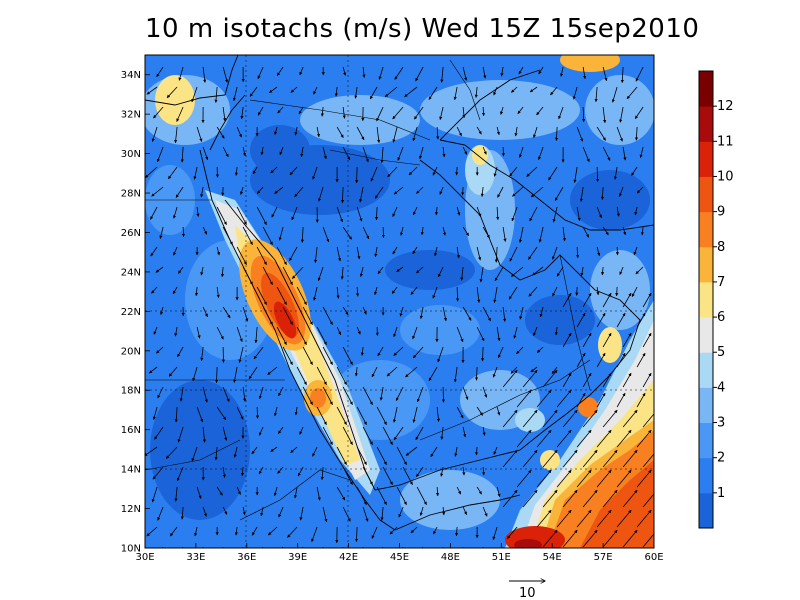 Image resolution: width=800 pixels, height=600 pixels. I want to click on y-tick-label: 22N, so click(131, 312).